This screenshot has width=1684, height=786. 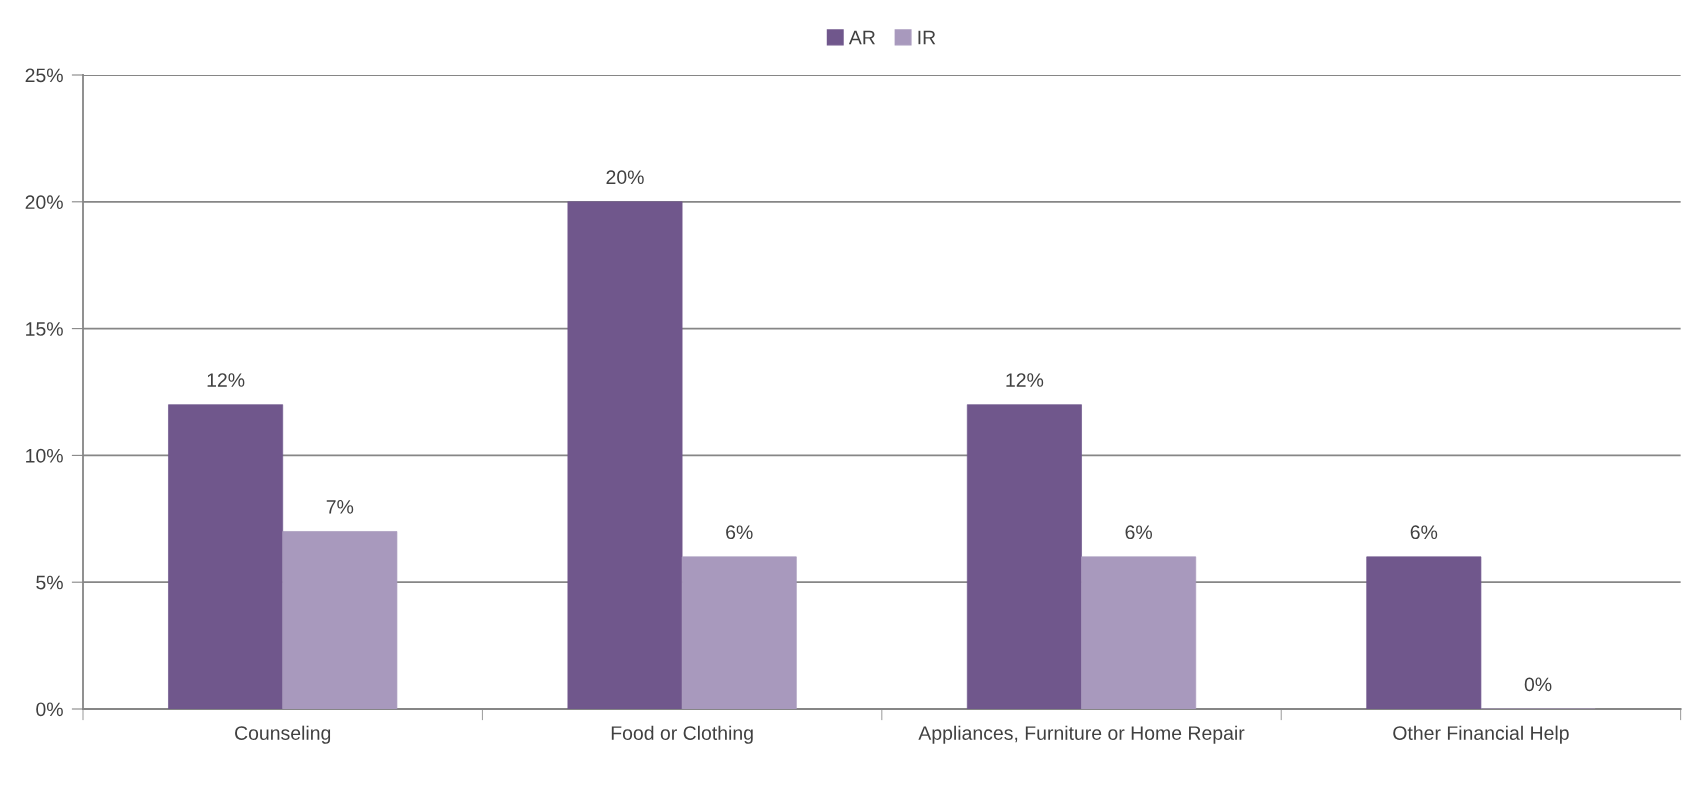 What do you see at coordinates (49, 709) in the screenshot?
I see `y-tick-label: 0%` at bounding box center [49, 709].